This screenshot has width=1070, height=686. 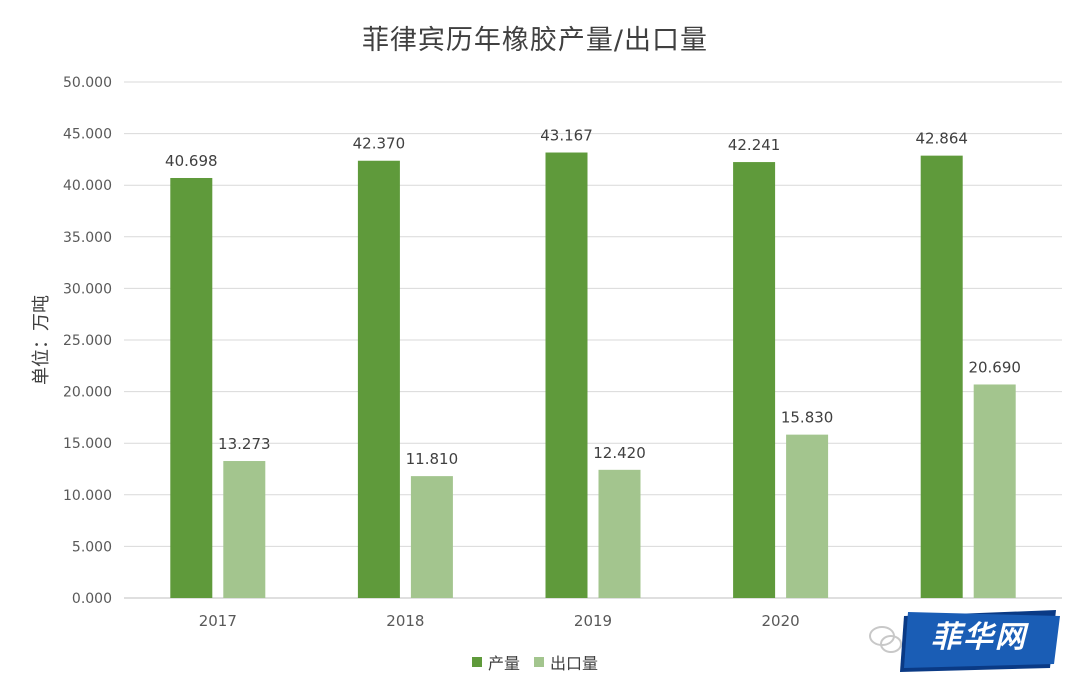 What do you see at coordinates (885, 639) in the screenshot?
I see `wechat-icon` at bounding box center [885, 639].